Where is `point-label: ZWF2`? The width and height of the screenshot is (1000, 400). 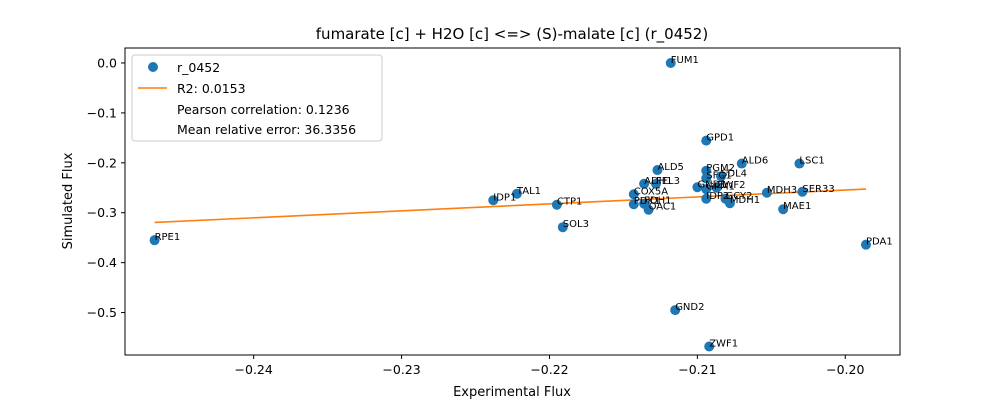
point-label: ZWF2 is located at coordinates (731, 185).